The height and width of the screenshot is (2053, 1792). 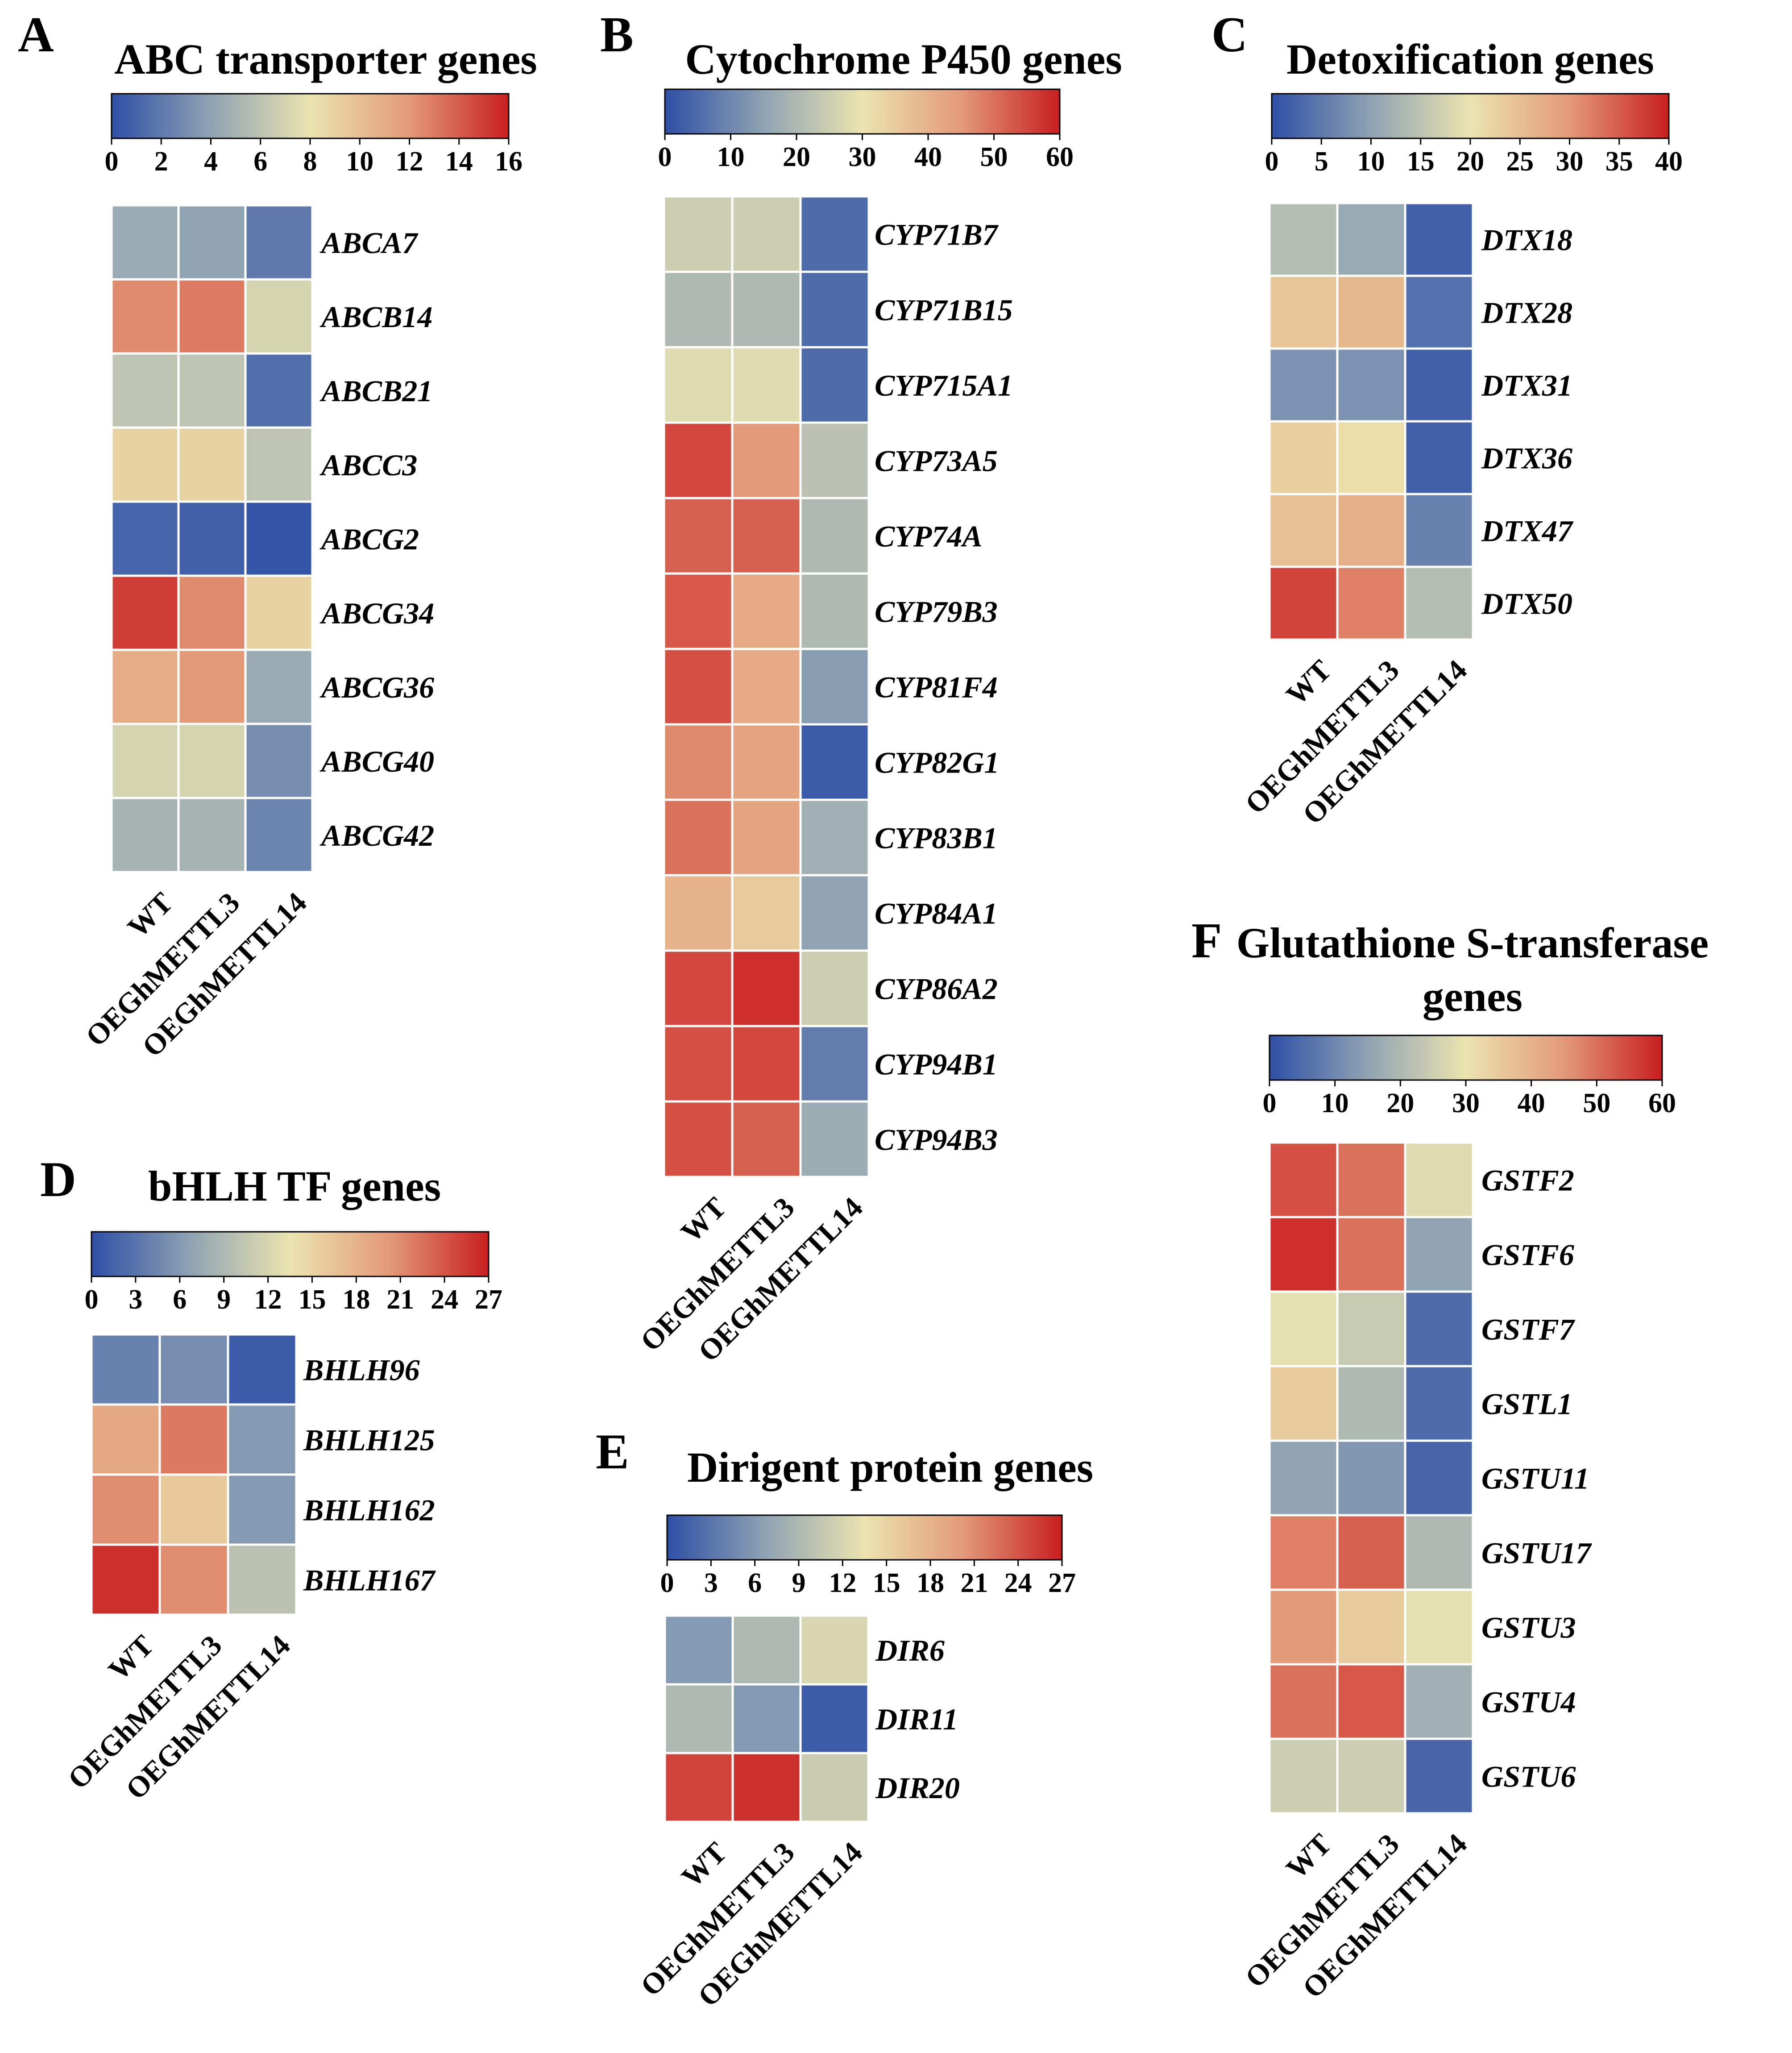 I want to click on gene-label: CYP71B7, so click(x=937, y=235).